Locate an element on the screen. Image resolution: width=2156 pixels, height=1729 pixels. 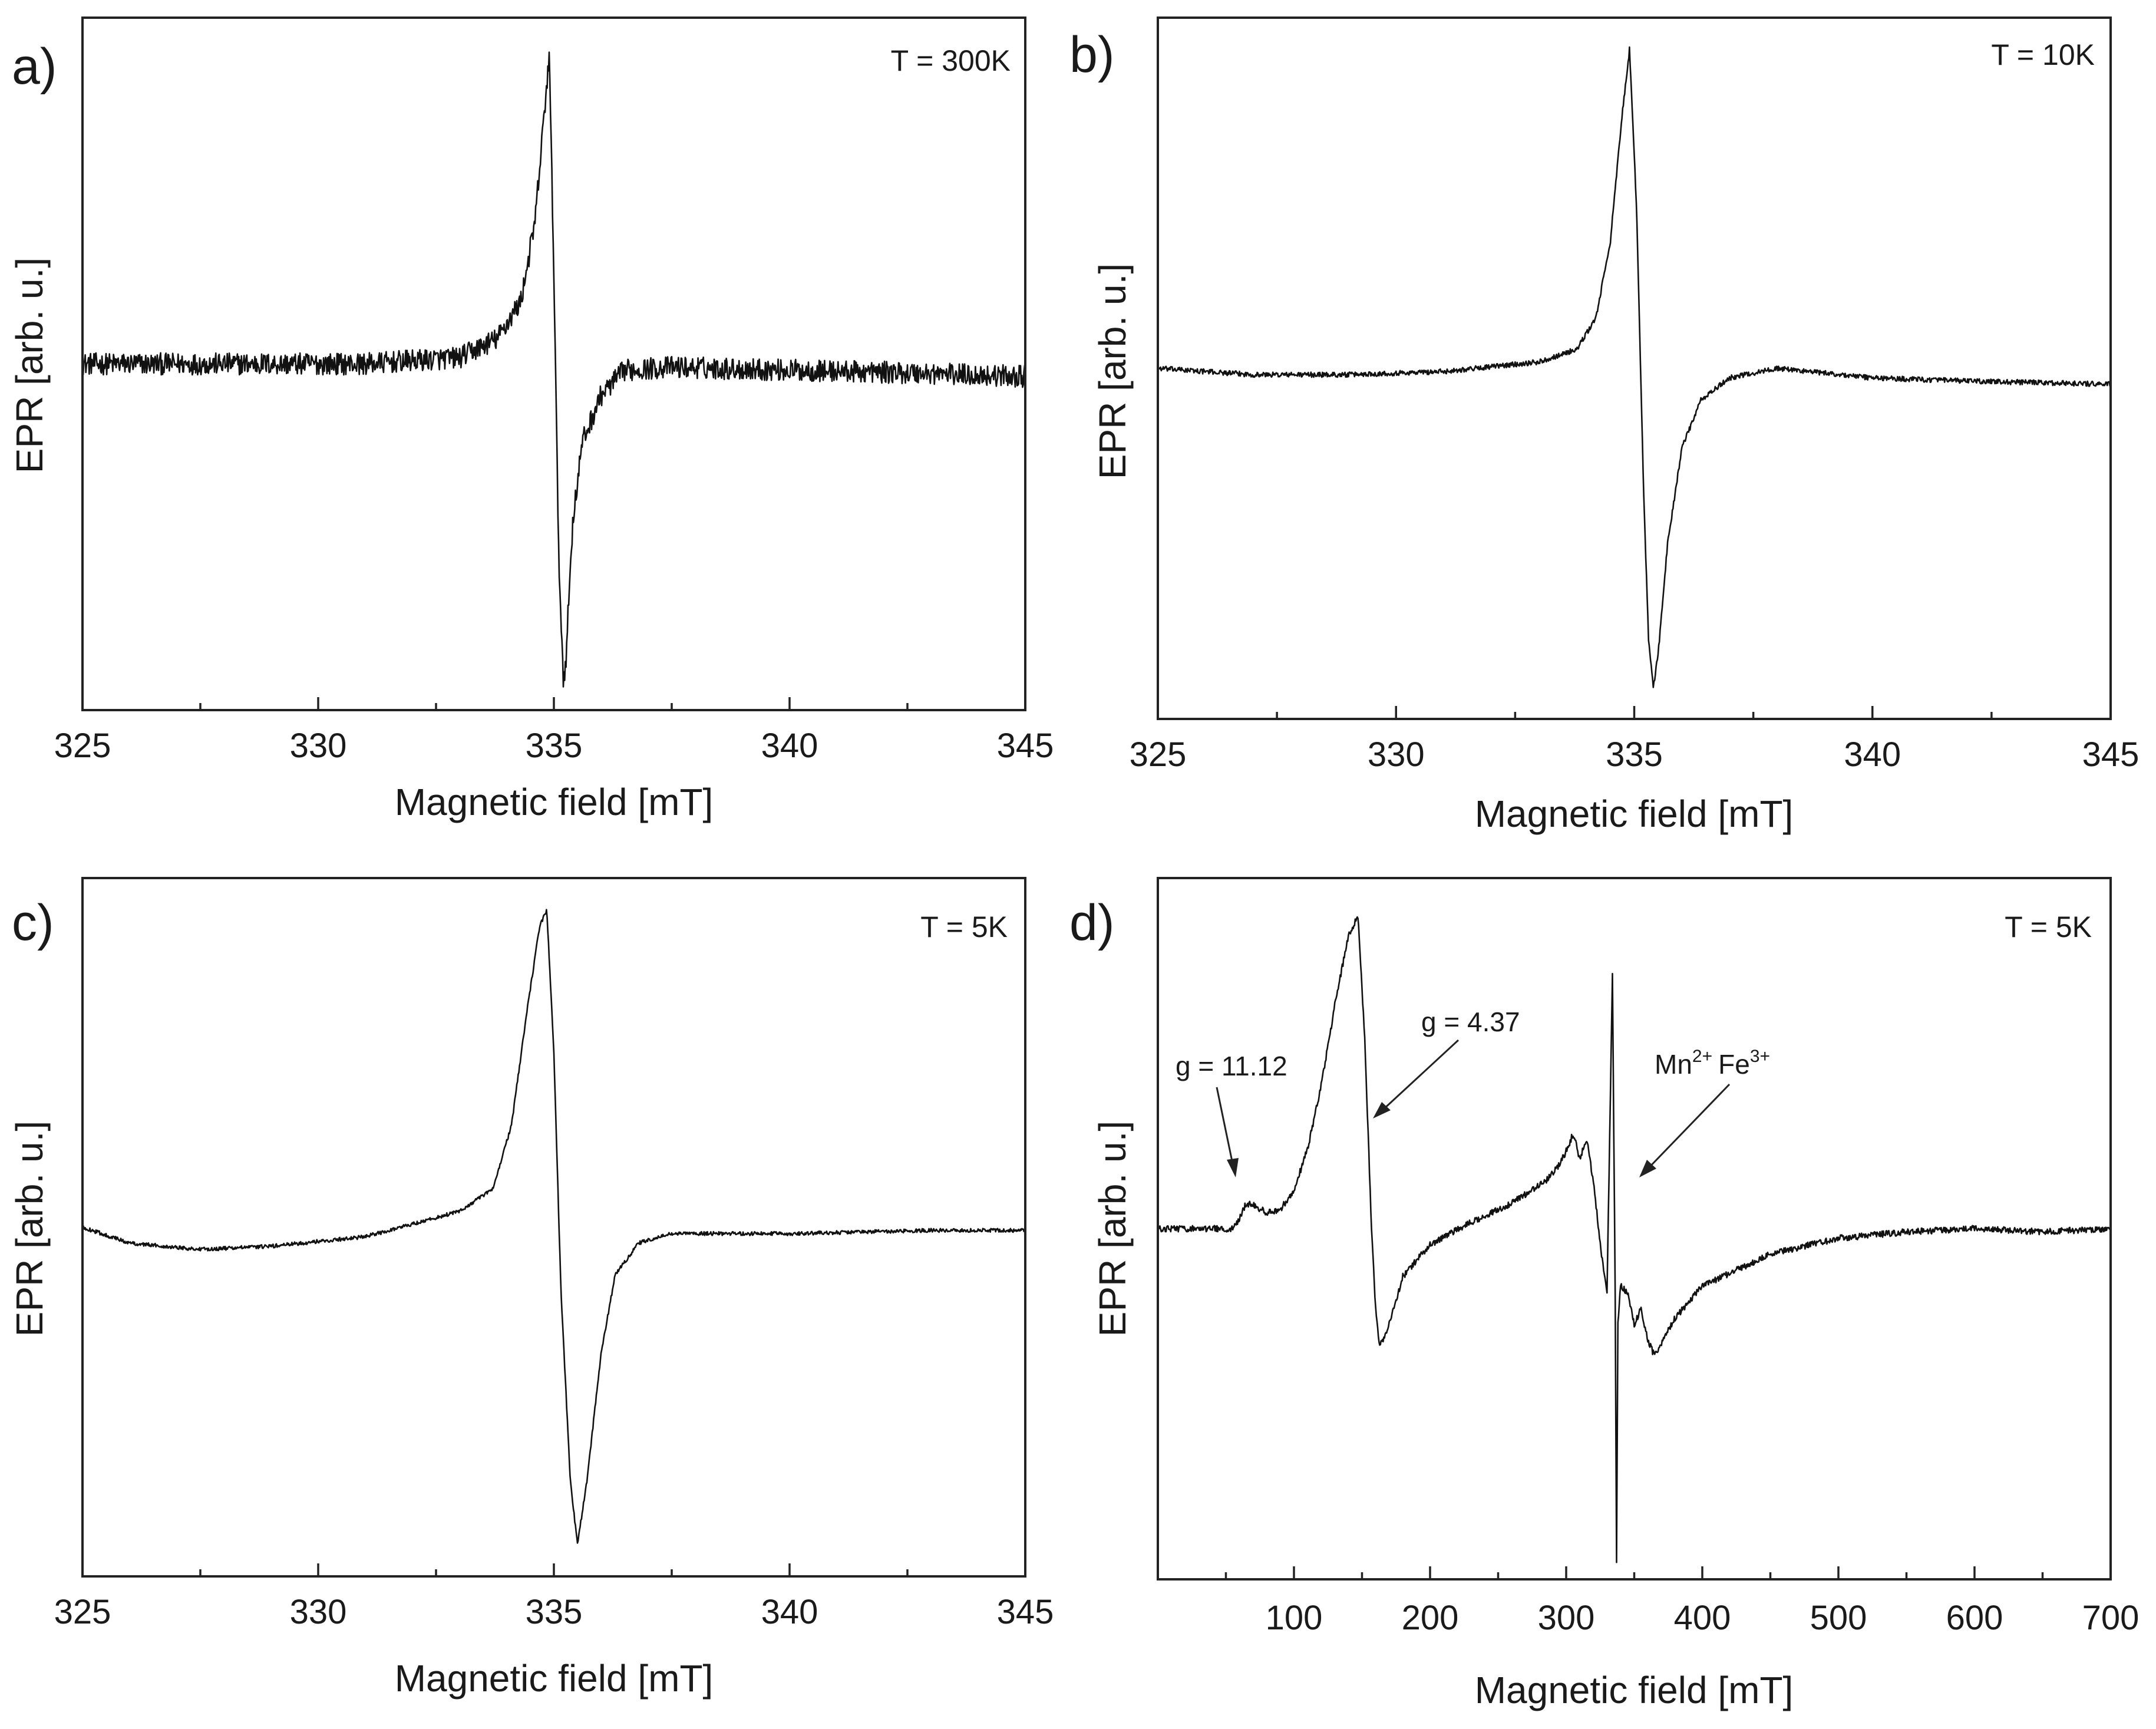
temperature-label-d: T = 5K is located at coordinates (2048, 926).